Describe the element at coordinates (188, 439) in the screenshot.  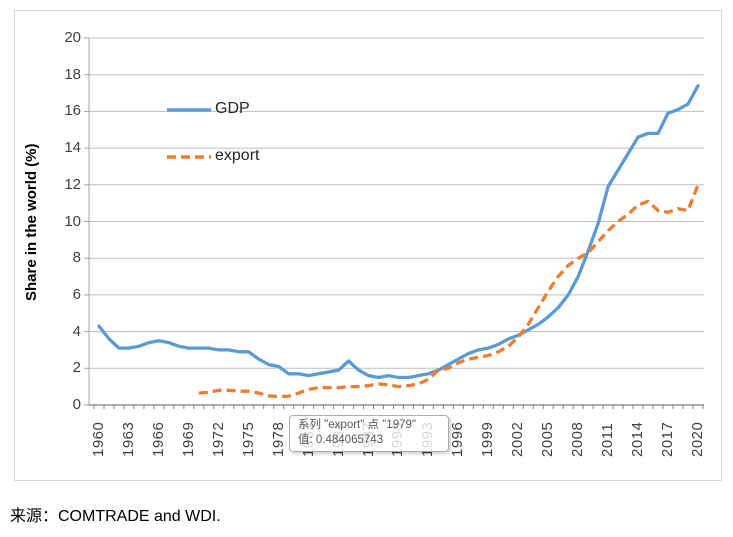
I see `x-tick-label: 1969` at that location.